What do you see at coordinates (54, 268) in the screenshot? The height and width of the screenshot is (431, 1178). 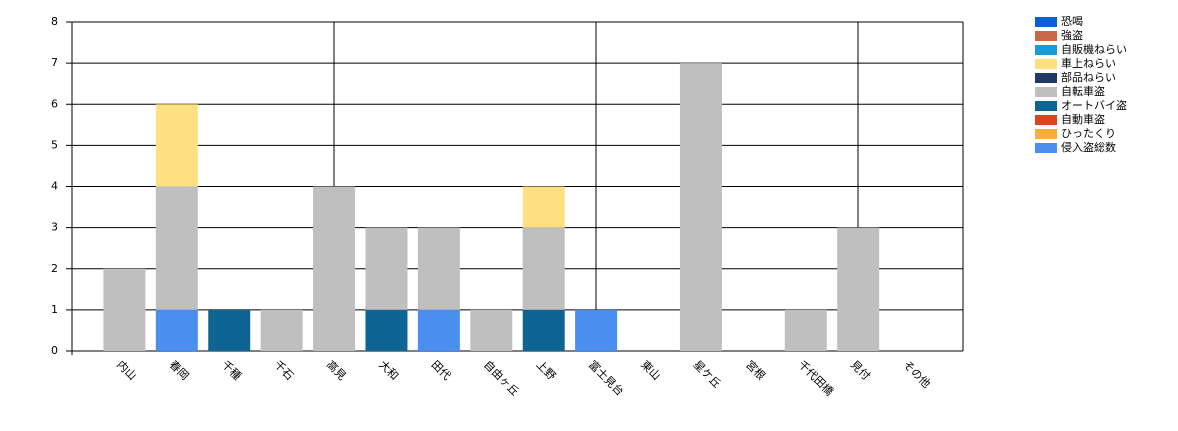 I see `y-tick-label: 2` at bounding box center [54, 268].